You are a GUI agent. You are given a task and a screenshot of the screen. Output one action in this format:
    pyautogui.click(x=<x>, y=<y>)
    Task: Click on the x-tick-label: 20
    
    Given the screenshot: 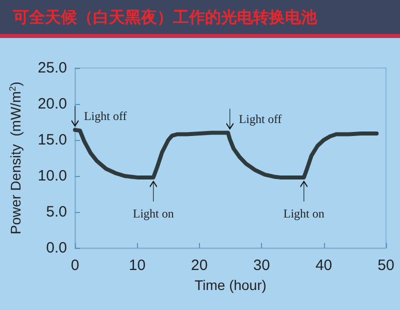 What is the action you would take?
    pyautogui.click(x=199, y=265)
    